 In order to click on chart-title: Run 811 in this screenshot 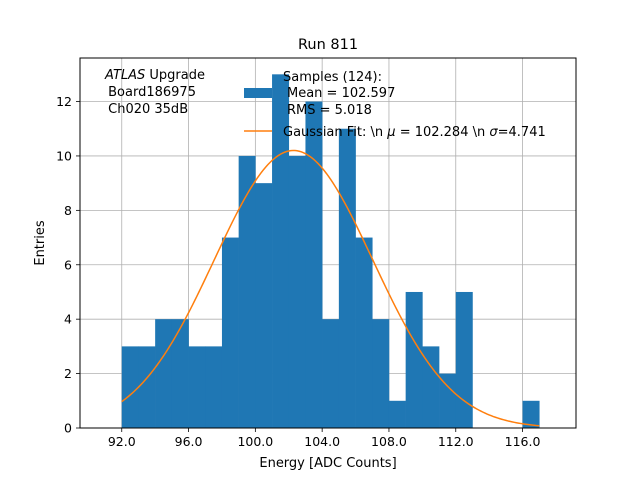, I will do `click(328, 45)`.